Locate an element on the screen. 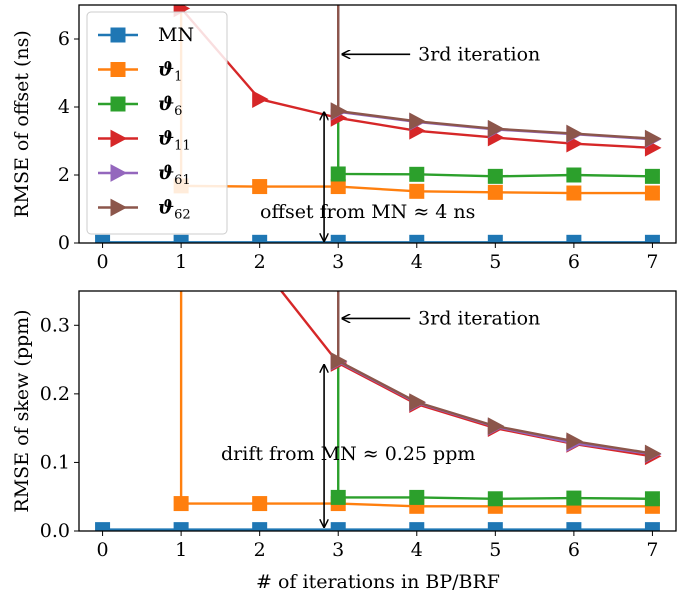  y-tick-label: 0 is located at coordinates (64, 243).